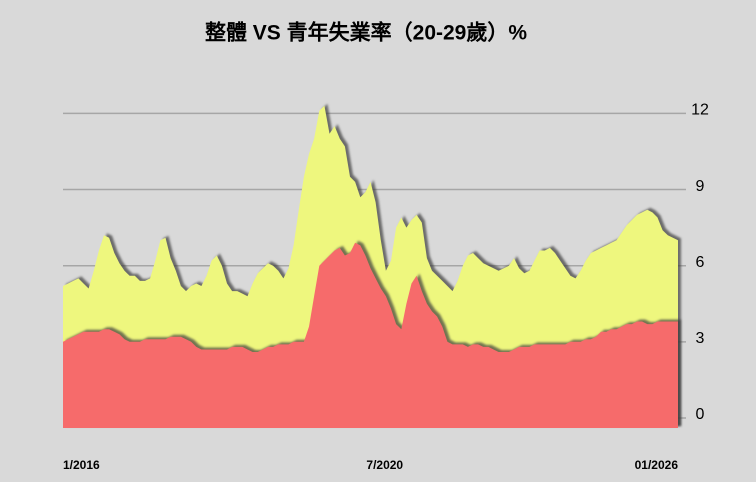 This screenshot has height=482, width=756. Describe the element at coordinates (700, 186) in the screenshot. I see `y-tick-label: 9` at that location.